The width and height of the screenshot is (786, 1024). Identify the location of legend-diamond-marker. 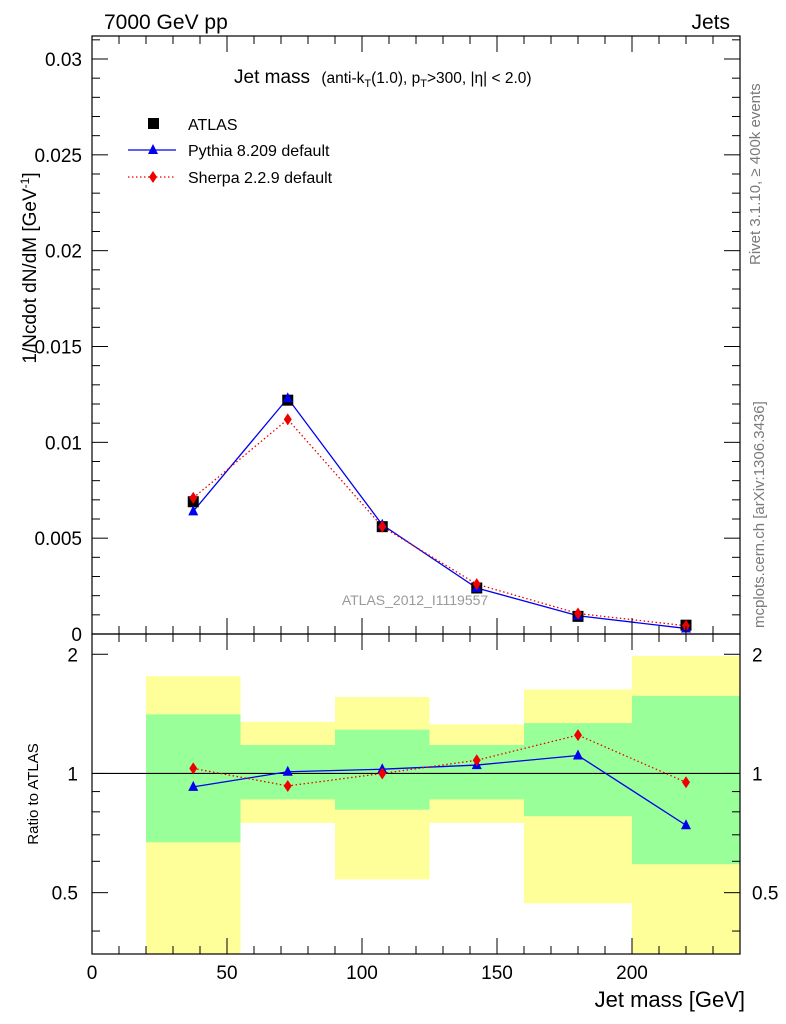
(153, 177).